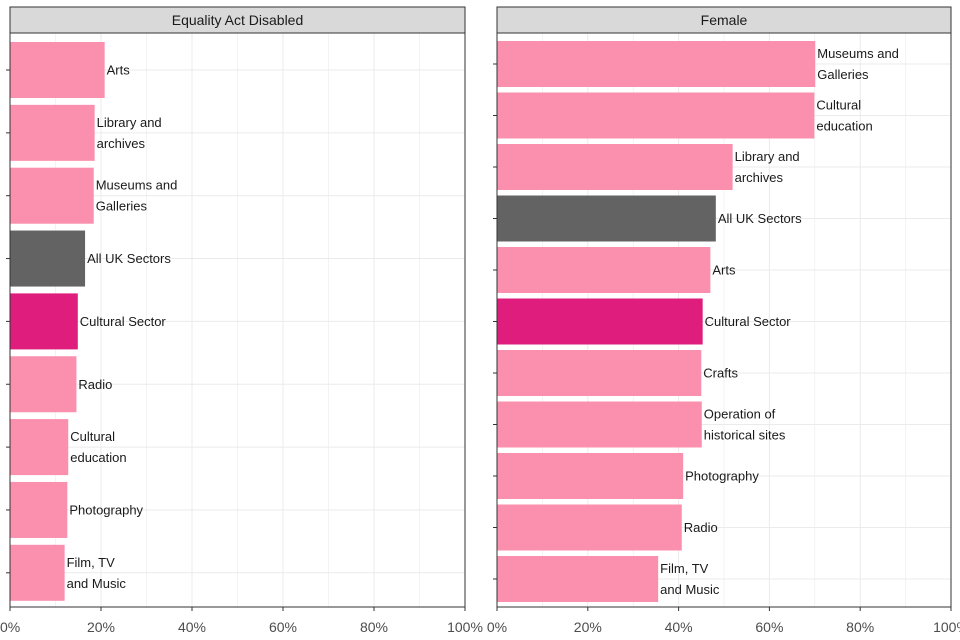  I want to click on bar-label: Operation of historical sites, so click(745, 425).